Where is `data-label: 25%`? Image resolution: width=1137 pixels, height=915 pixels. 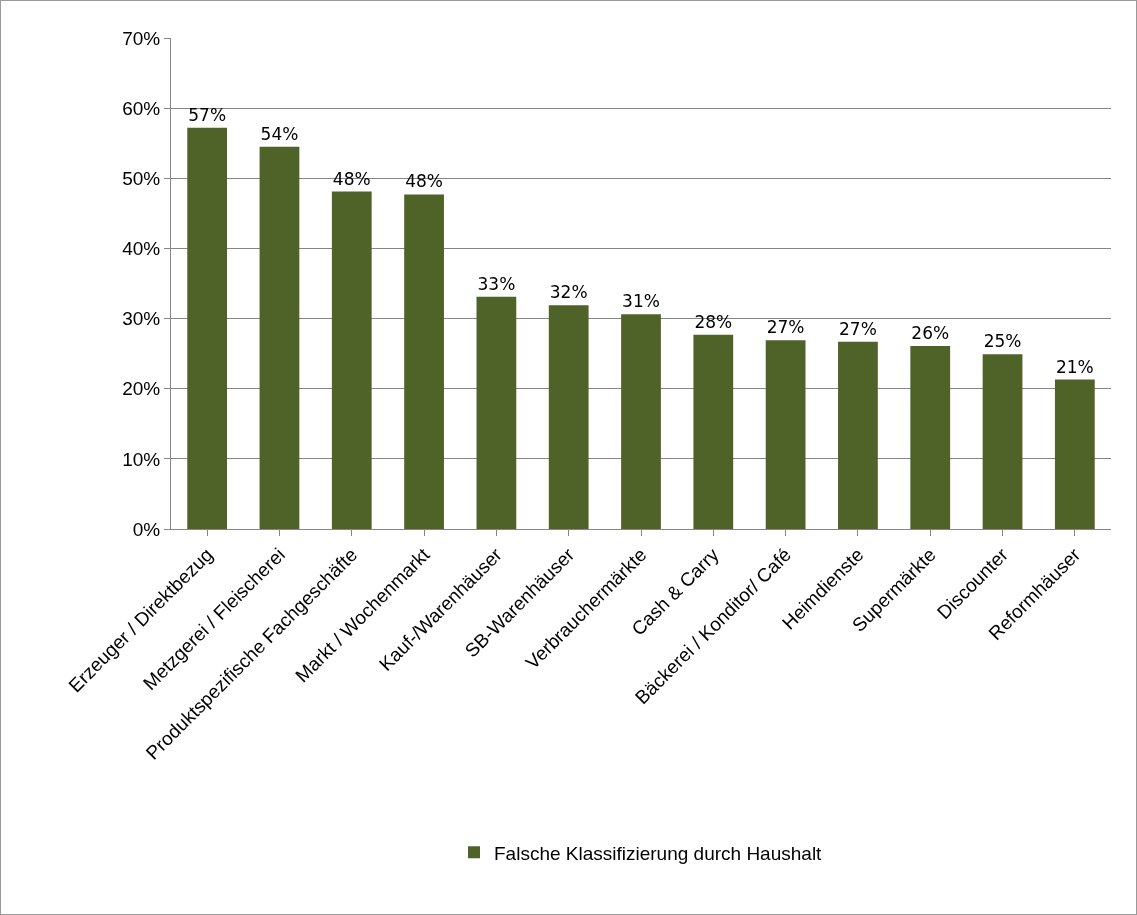 data-label: 25% is located at coordinates (1002, 341).